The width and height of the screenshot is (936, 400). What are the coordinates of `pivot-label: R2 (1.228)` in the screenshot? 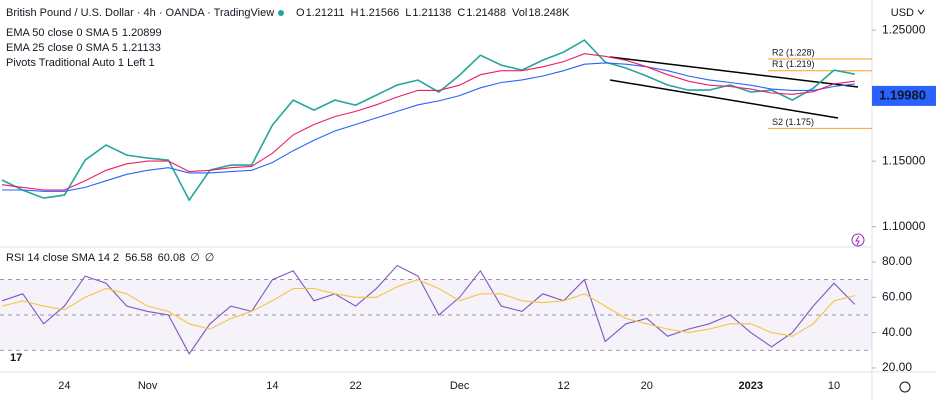 It's located at (793, 52).